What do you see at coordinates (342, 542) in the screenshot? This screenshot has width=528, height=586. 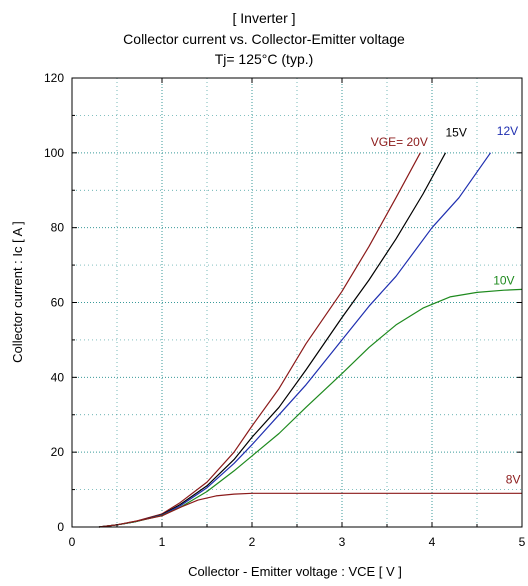 I see `x-tick-label: 3` at bounding box center [342, 542].